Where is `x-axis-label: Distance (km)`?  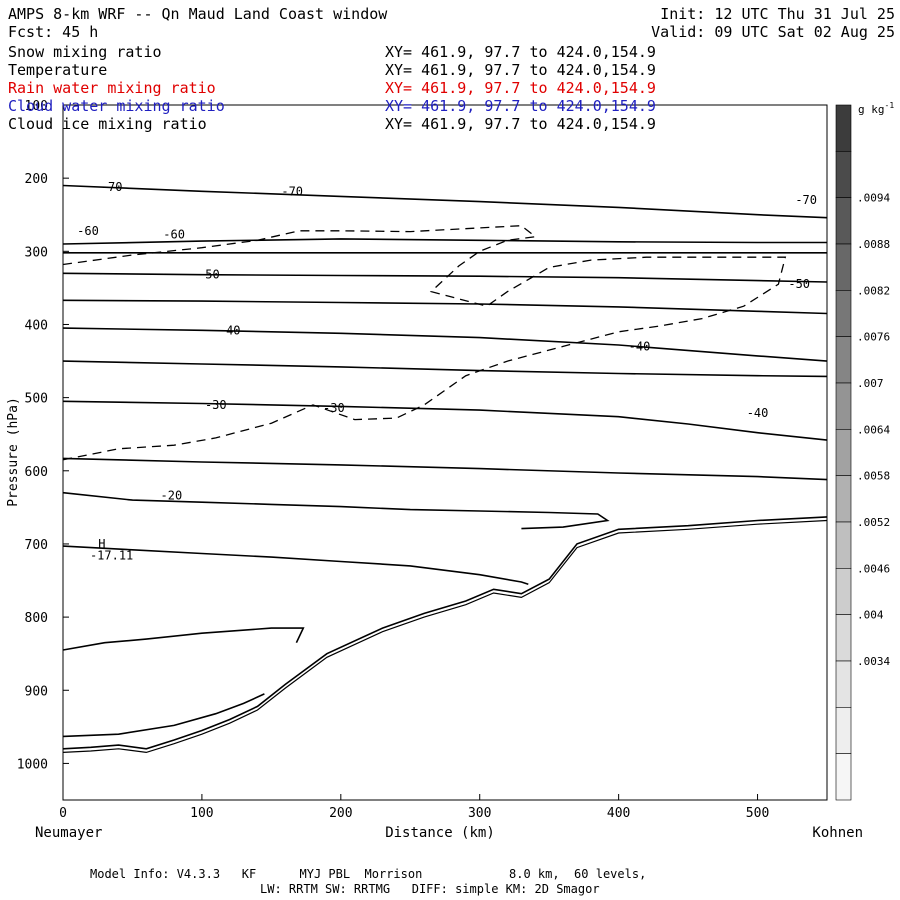
x-axis-label: Distance (km) is located at coordinates (440, 833).